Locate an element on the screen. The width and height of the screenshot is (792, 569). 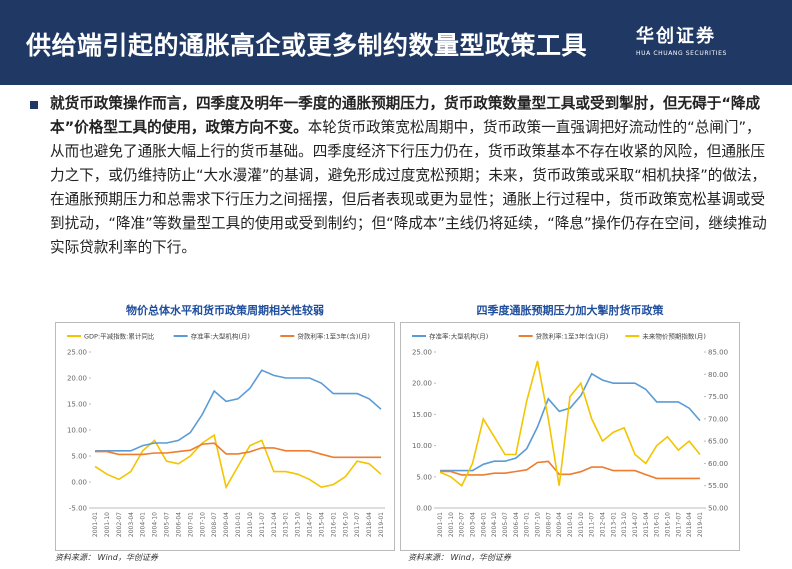
legend-label: GDP:平减指数:累计同比 is located at coordinates (119, 336).